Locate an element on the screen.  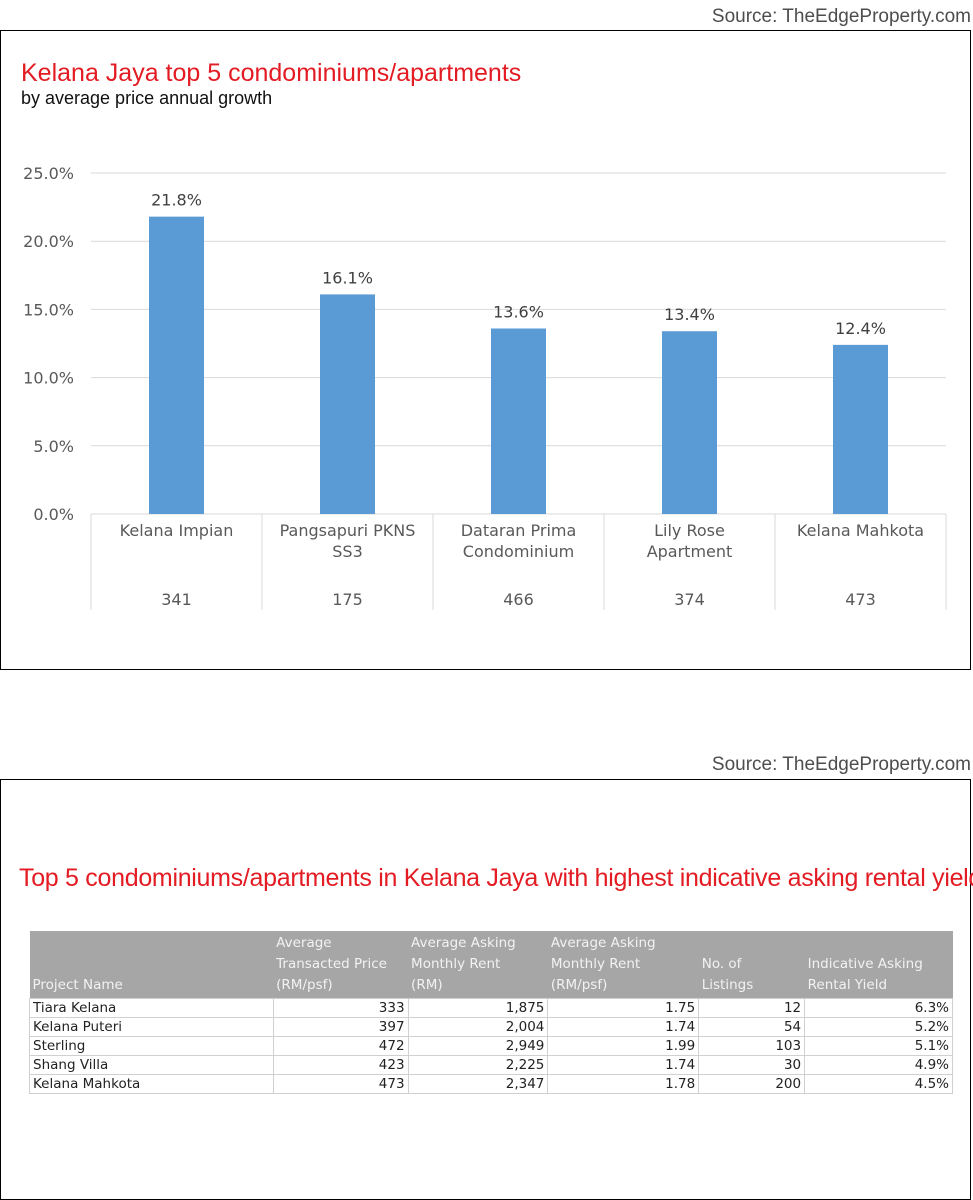
table-cell: 2,225 is located at coordinates (478, 1065).